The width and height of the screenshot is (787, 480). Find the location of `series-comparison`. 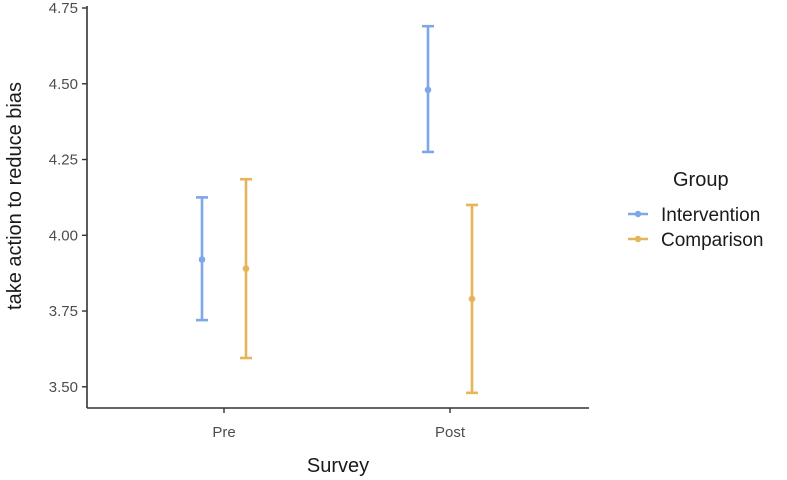

series-comparison is located at coordinates (359, 286).